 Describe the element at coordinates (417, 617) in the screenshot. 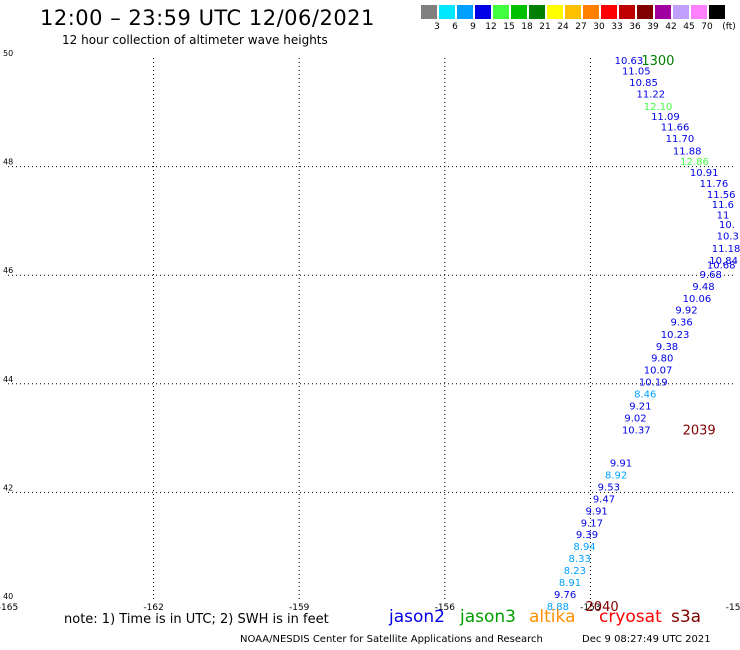

I see `satellite-jason2: jason2` at that location.